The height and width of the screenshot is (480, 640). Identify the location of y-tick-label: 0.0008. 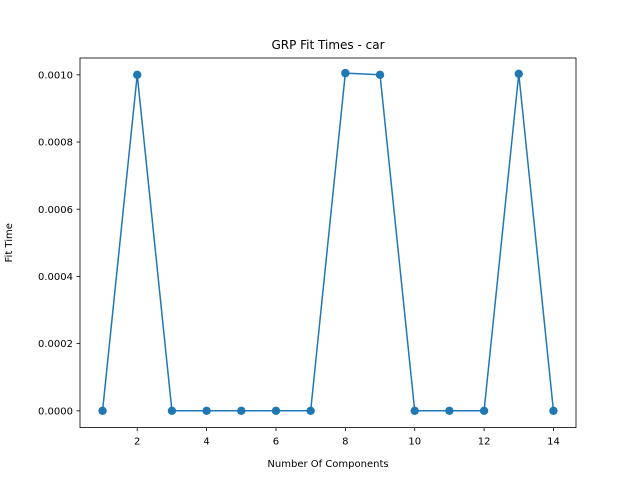
(55, 143).